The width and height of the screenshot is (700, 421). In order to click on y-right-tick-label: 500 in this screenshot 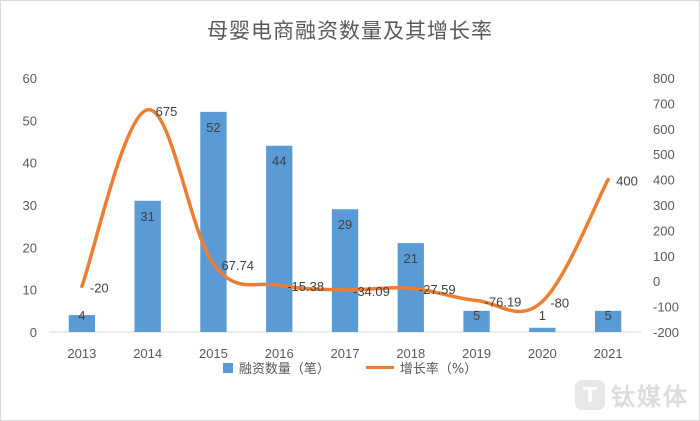, I will do `click(664, 154)`.